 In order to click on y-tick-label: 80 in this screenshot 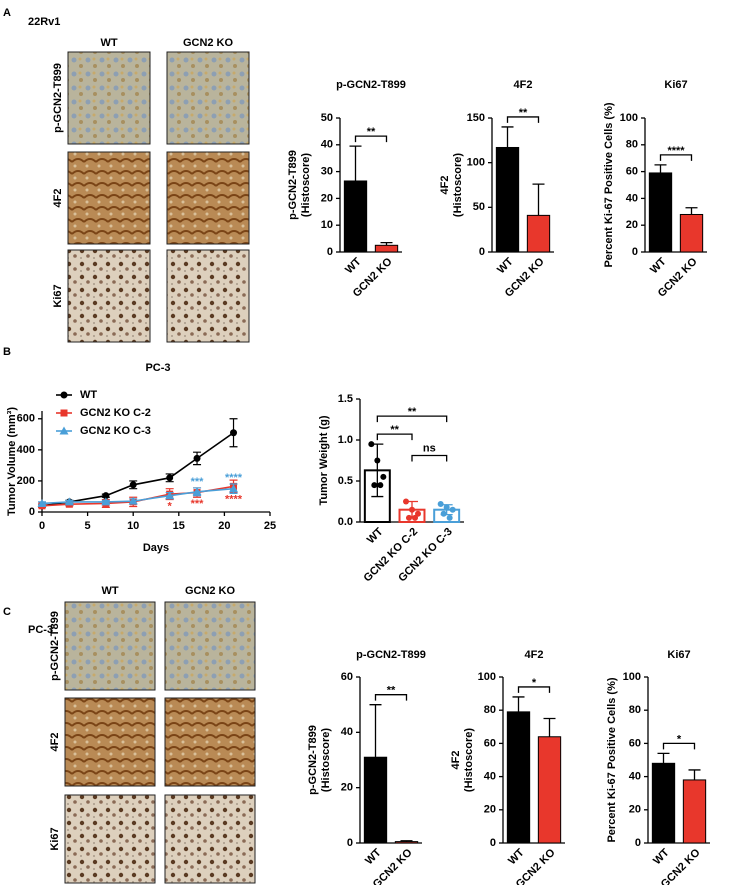, I will do `click(490, 710)`.